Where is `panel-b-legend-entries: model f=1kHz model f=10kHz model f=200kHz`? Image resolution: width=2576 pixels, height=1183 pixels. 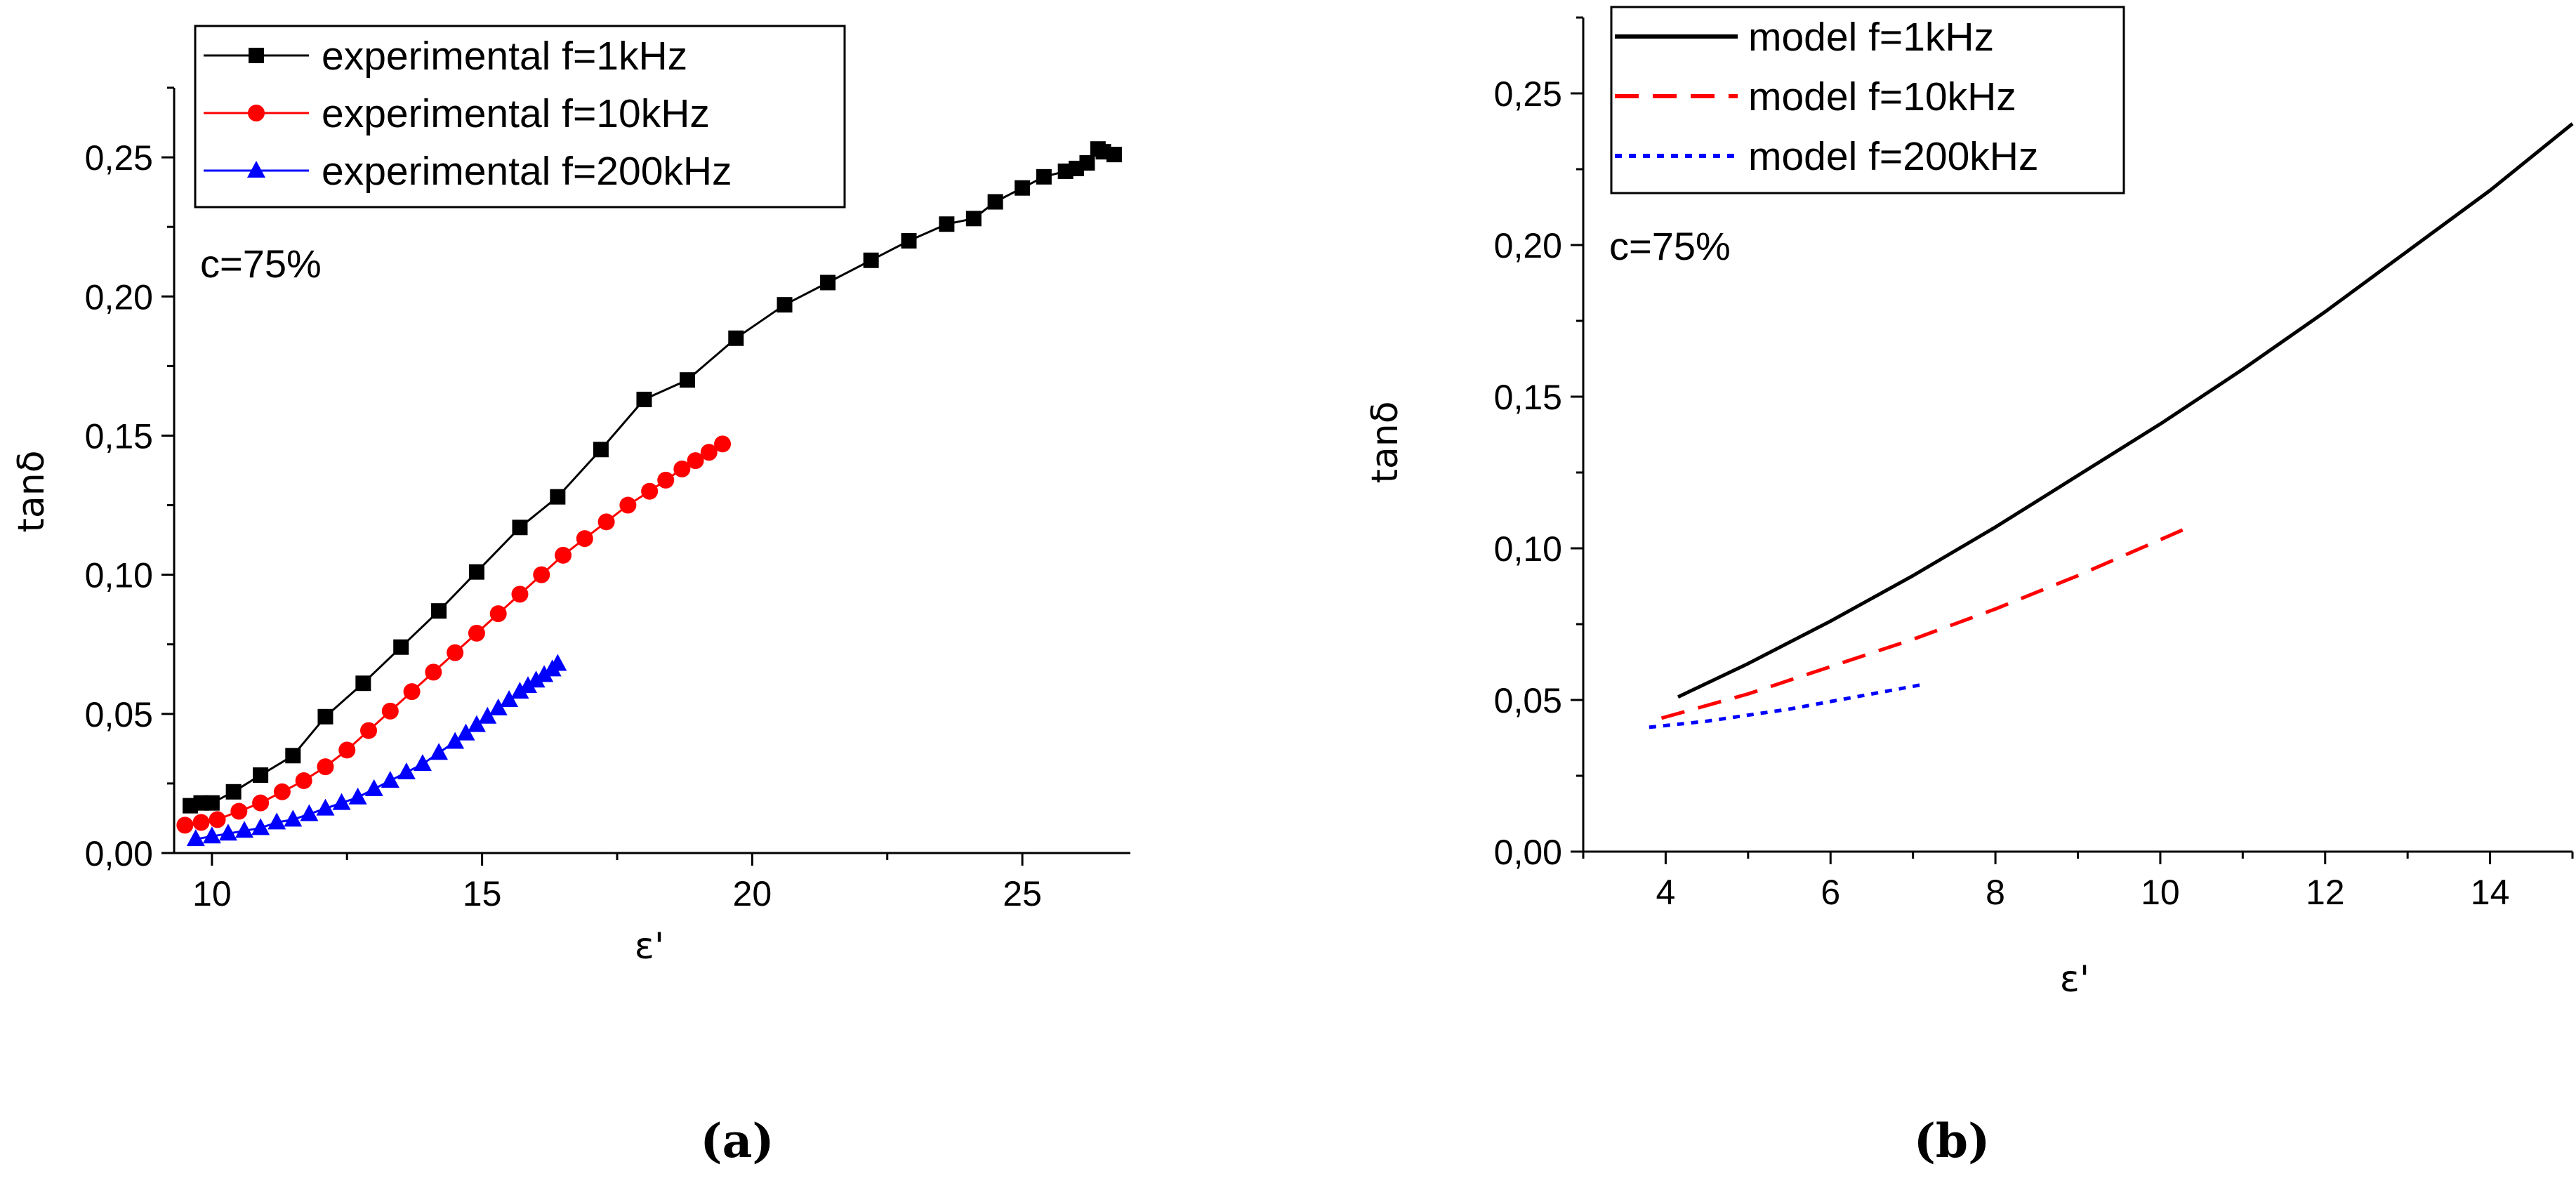
panel-b-legend-entries: model f=1kHz model f=10kHz model f=200kHz is located at coordinates (1826, 97).